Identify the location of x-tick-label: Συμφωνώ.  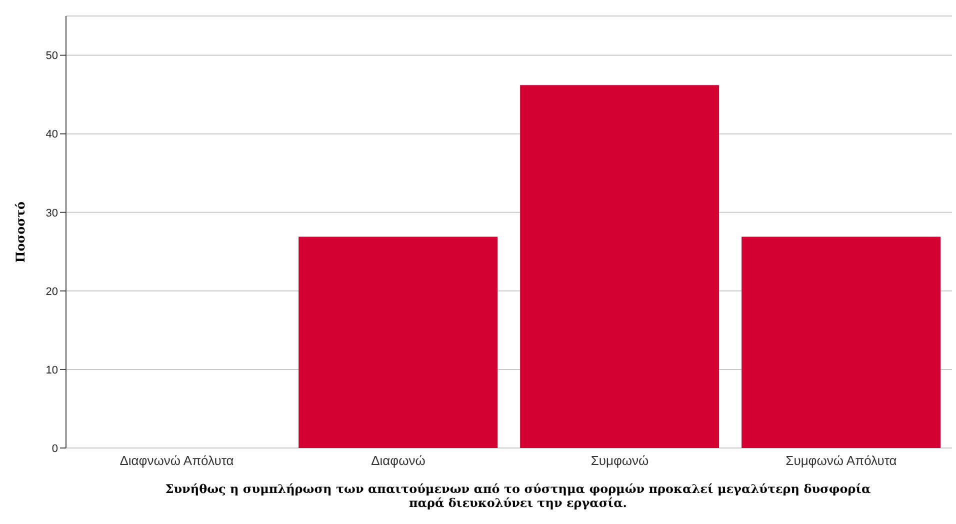
(619, 460).